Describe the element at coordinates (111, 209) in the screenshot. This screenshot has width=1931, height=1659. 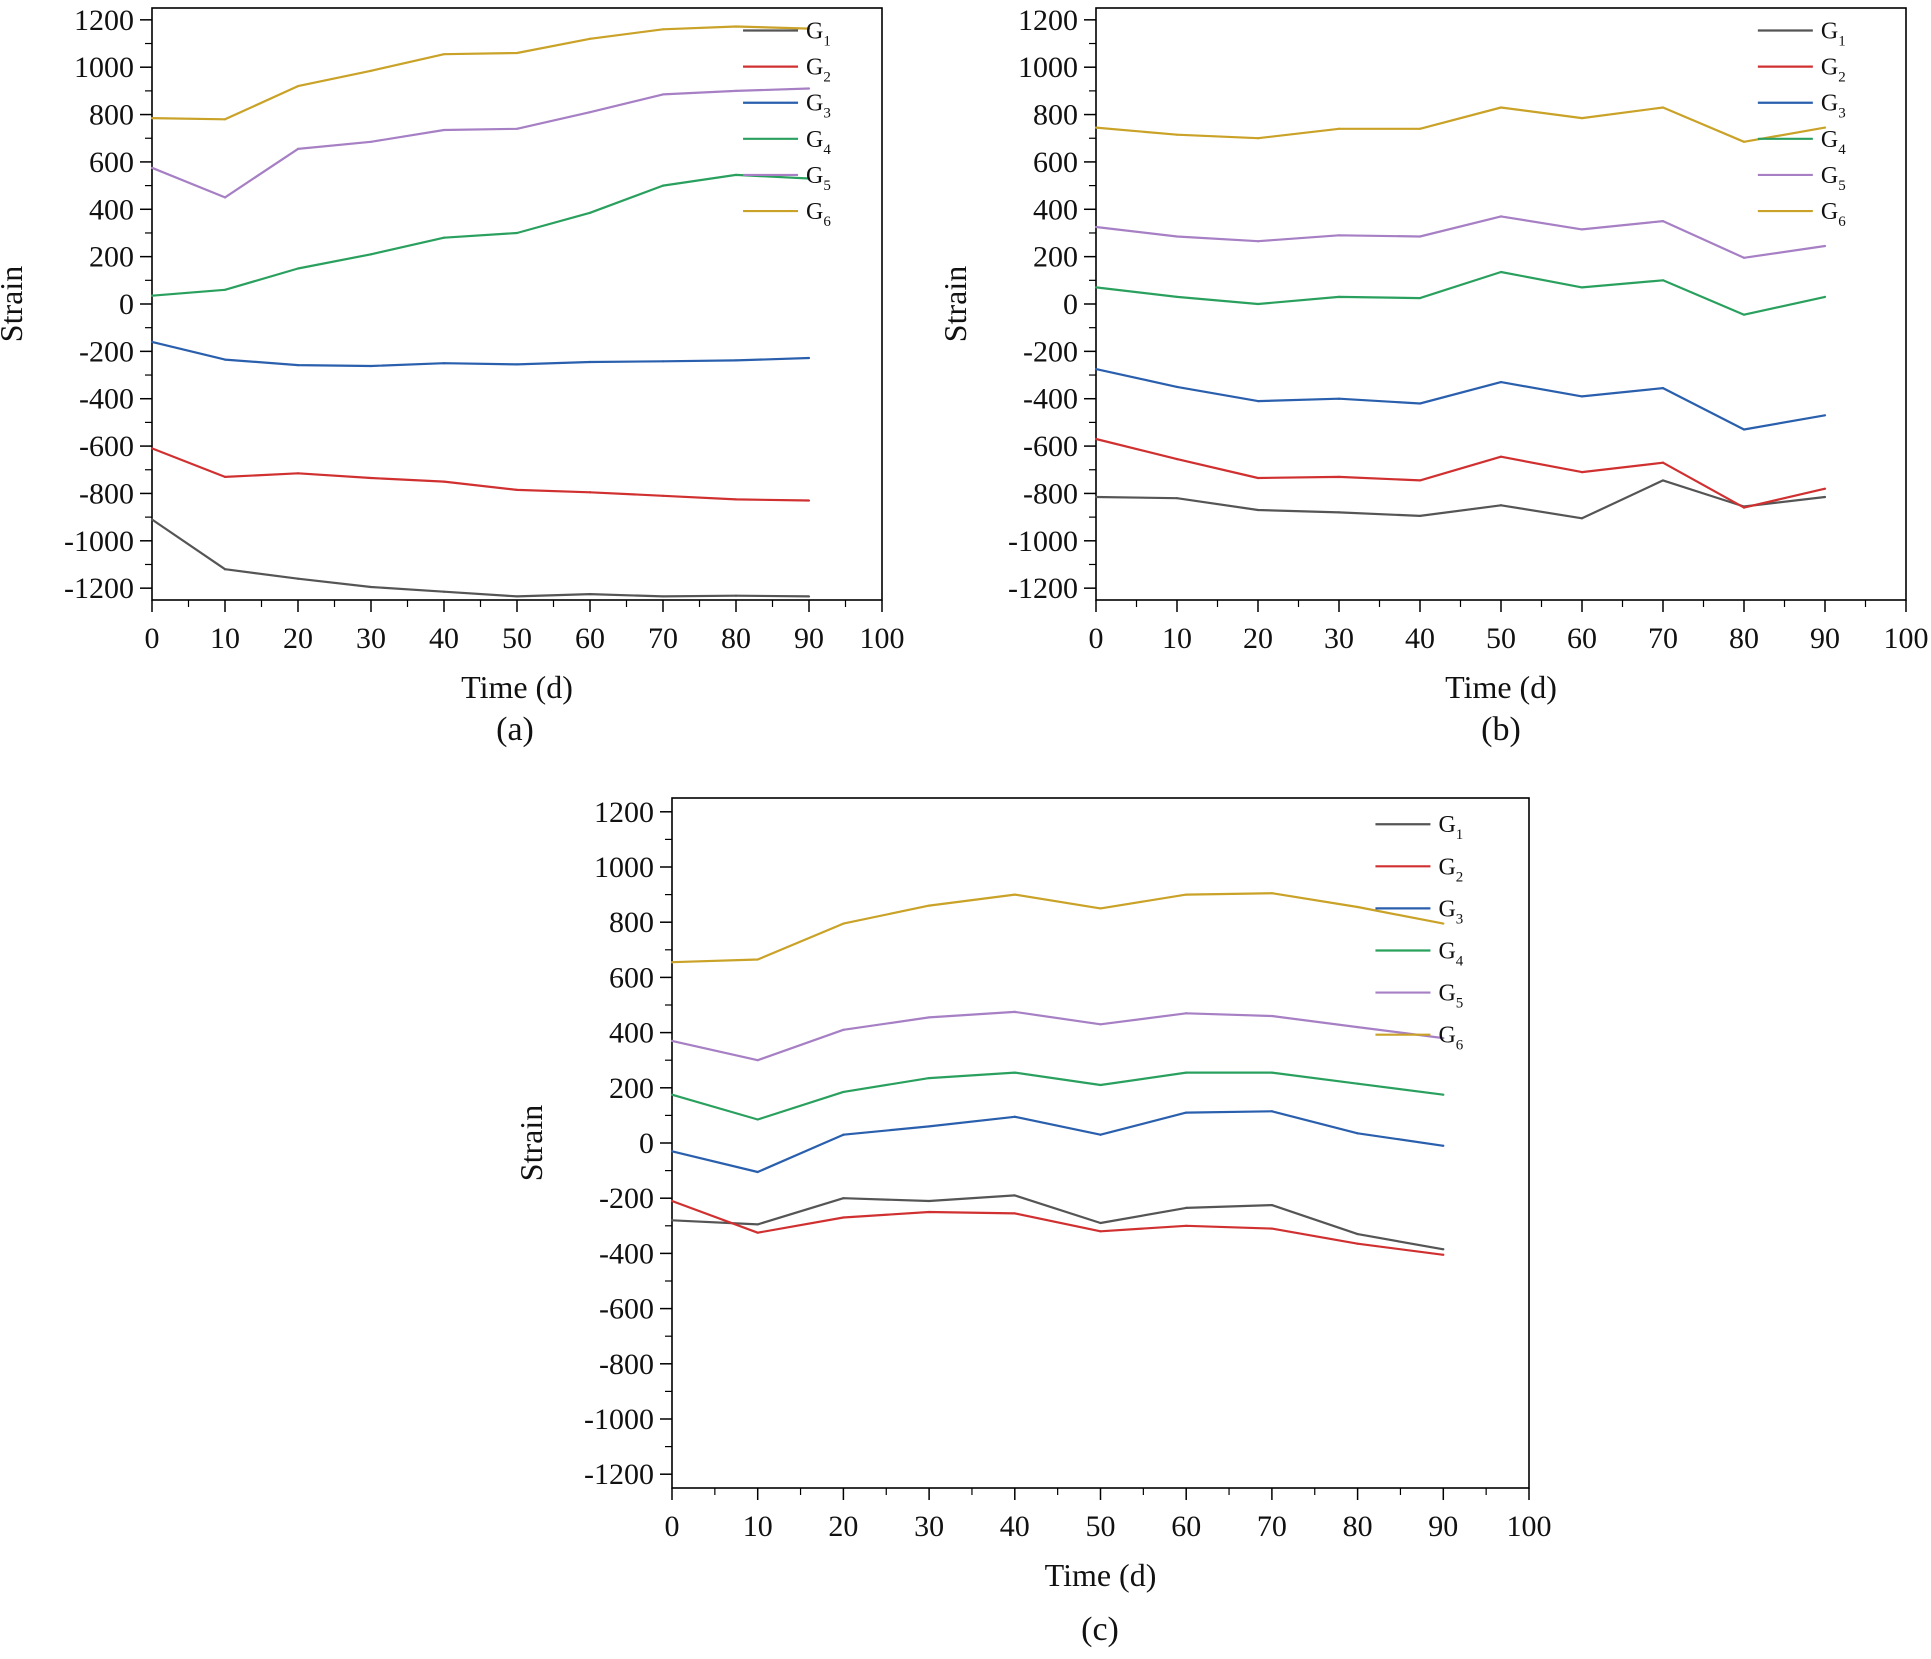
I see `y-tick-label: 400` at that location.